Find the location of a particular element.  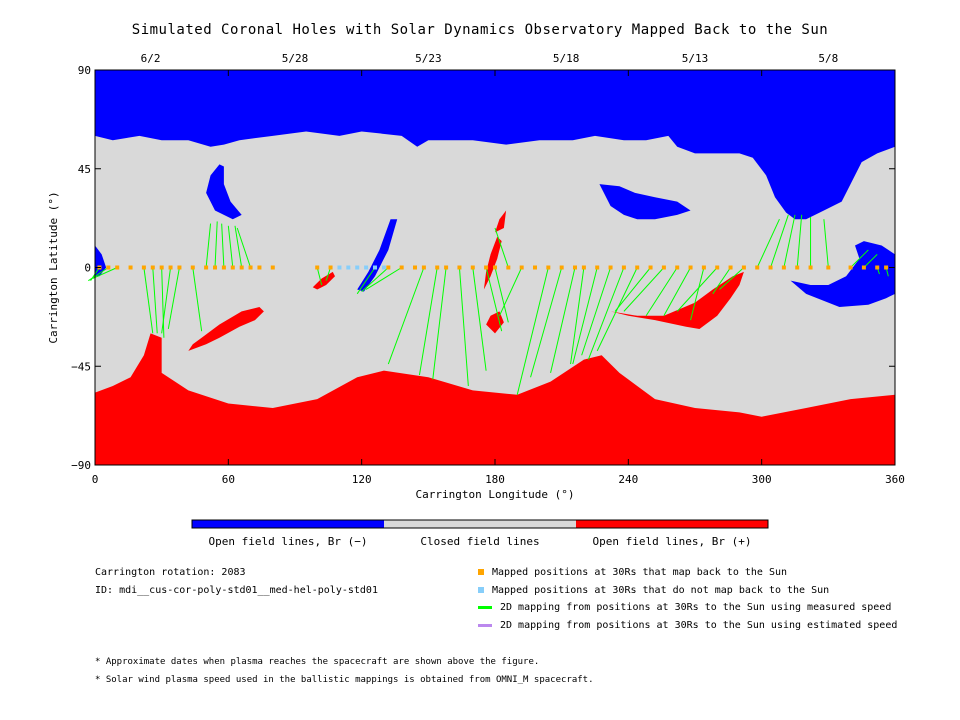

date-tick-label: 5/18 is located at coordinates (566, 58).